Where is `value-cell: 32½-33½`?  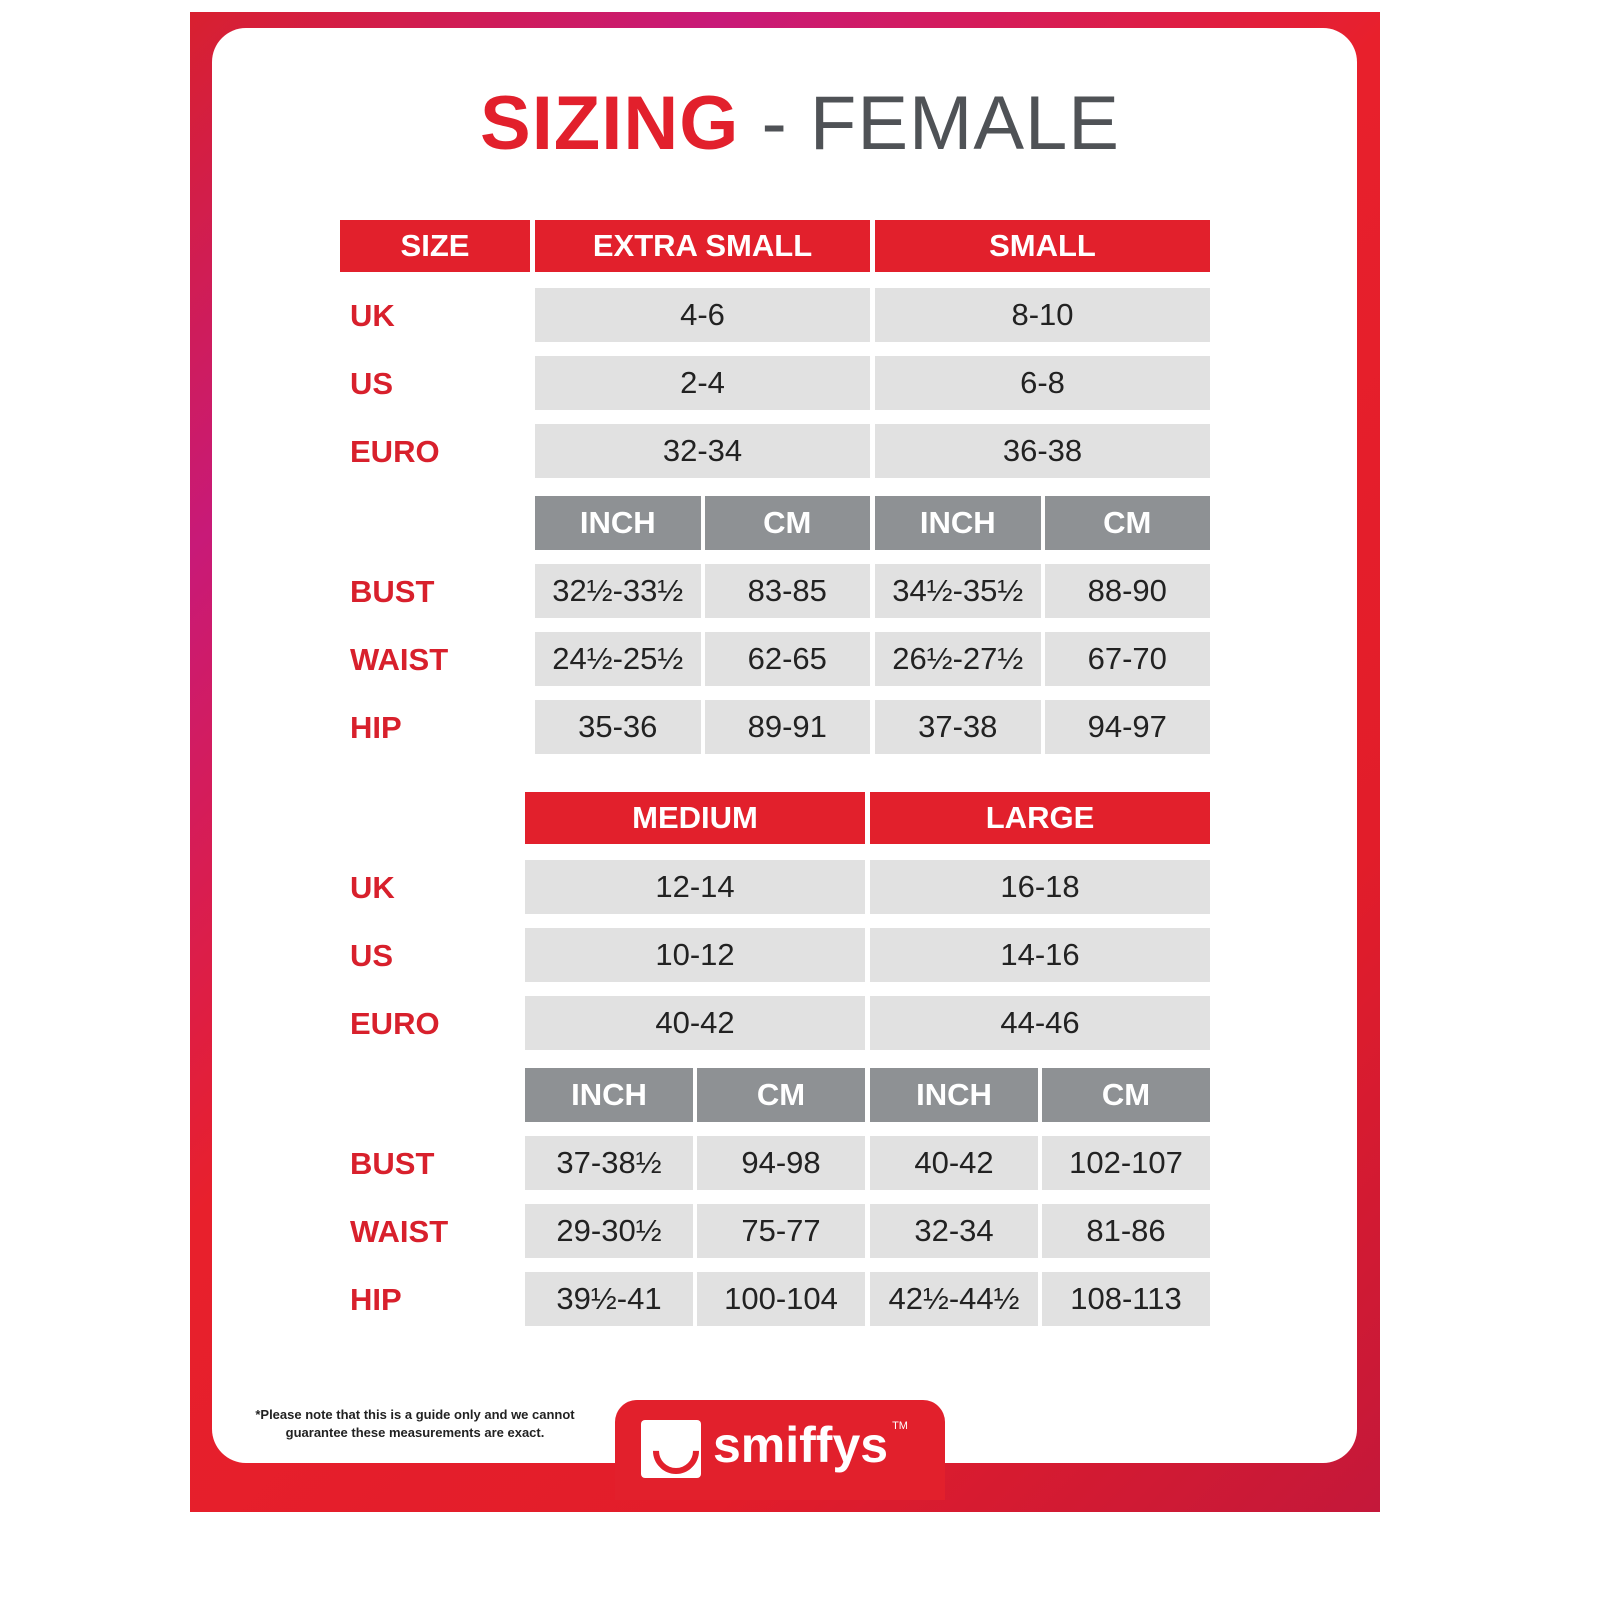
value-cell: 32½-33½ is located at coordinates (618, 591).